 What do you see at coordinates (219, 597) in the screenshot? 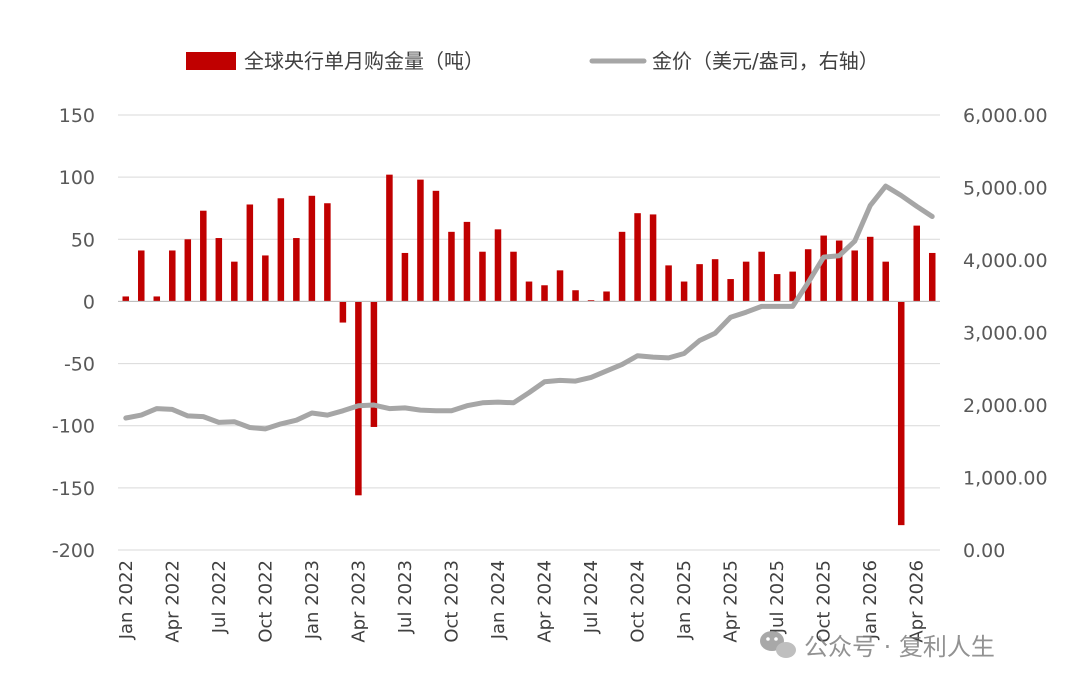
I see `x-tick-label: Jul 2022` at bounding box center [219, 597].